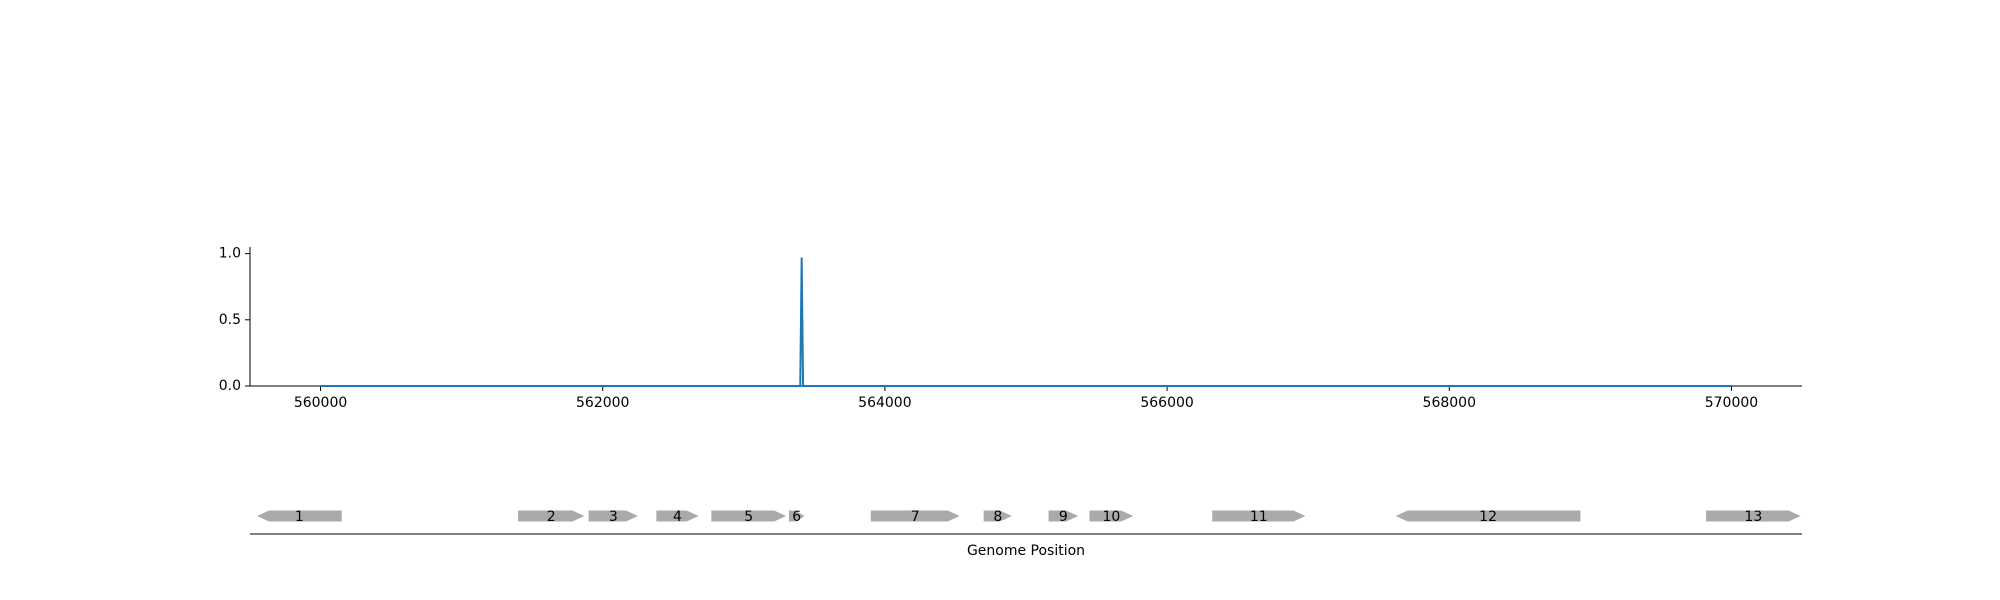 The height and width of the screenshot is (600, 2000). I want to click on gene-label: 13, so click(1753, 517).